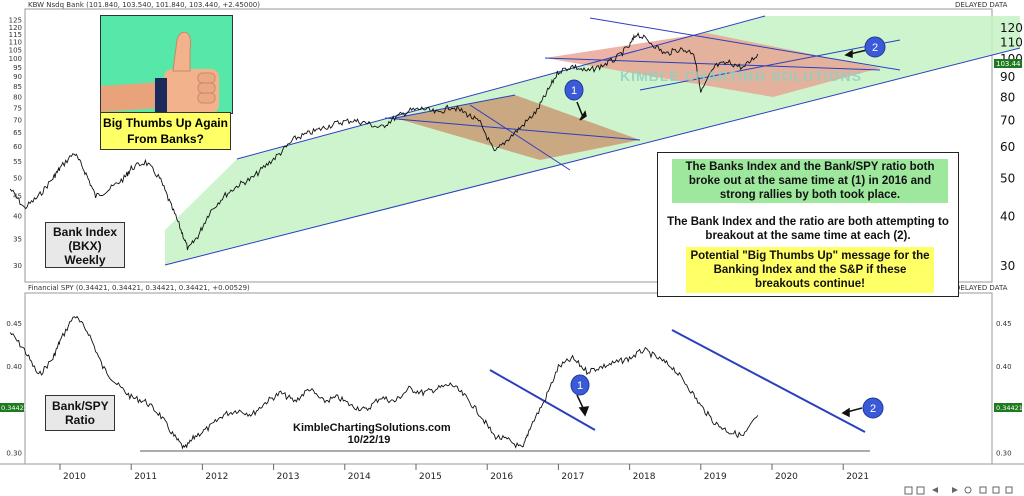 The width and height of the screenshot is (1024, 496). I want to click on lower-delayed-label: DELAYED DATA, so click(981, 288).